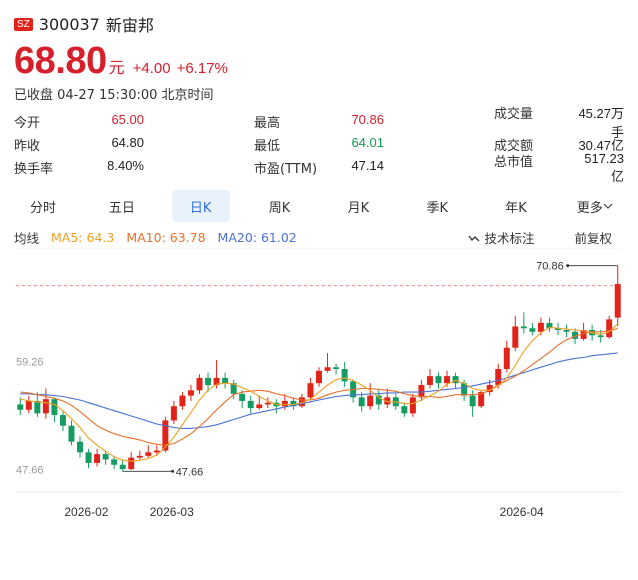 The image size is (638, 580). I want to click on stat-turnover-rate: 换手率 8.40%, so click(134, 167).